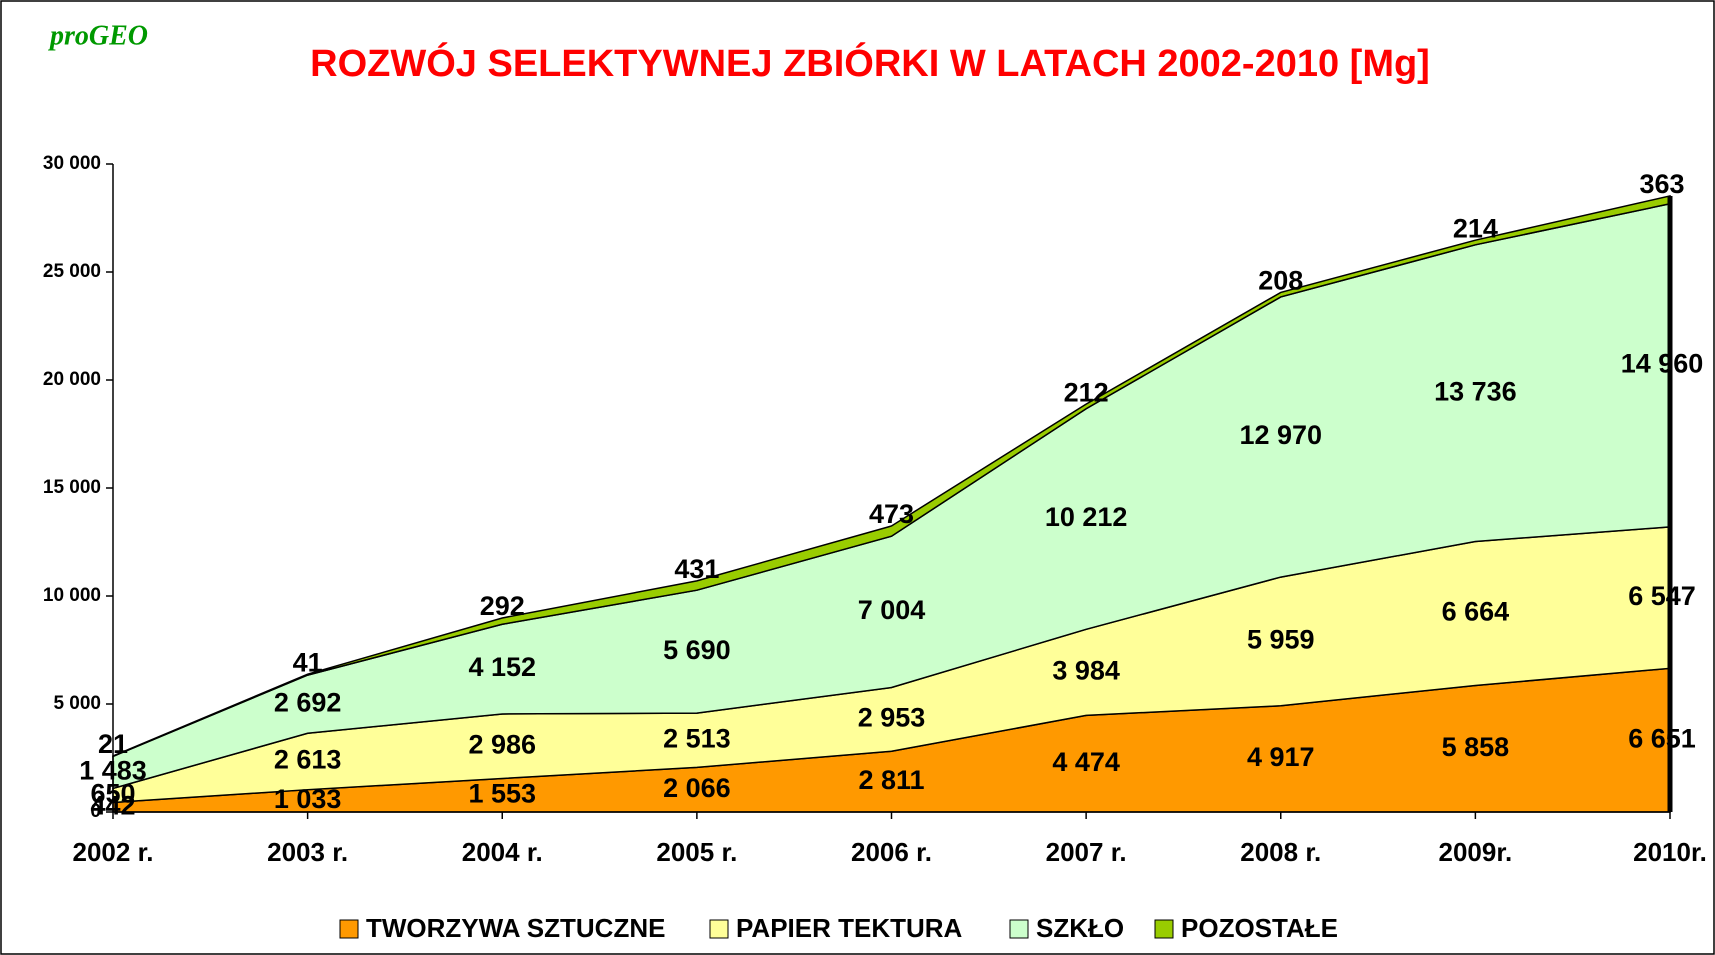  Describe the element at coordinates (1280, 435) in the screenshot. I see `data-label: 12 970` at that location.